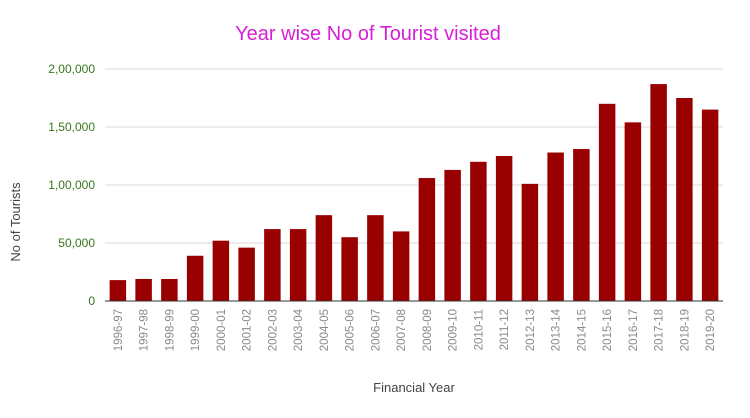  Describe the element at coordinates (91, 301) in the screenshot. I see `y-tick-label: 0` at that location.